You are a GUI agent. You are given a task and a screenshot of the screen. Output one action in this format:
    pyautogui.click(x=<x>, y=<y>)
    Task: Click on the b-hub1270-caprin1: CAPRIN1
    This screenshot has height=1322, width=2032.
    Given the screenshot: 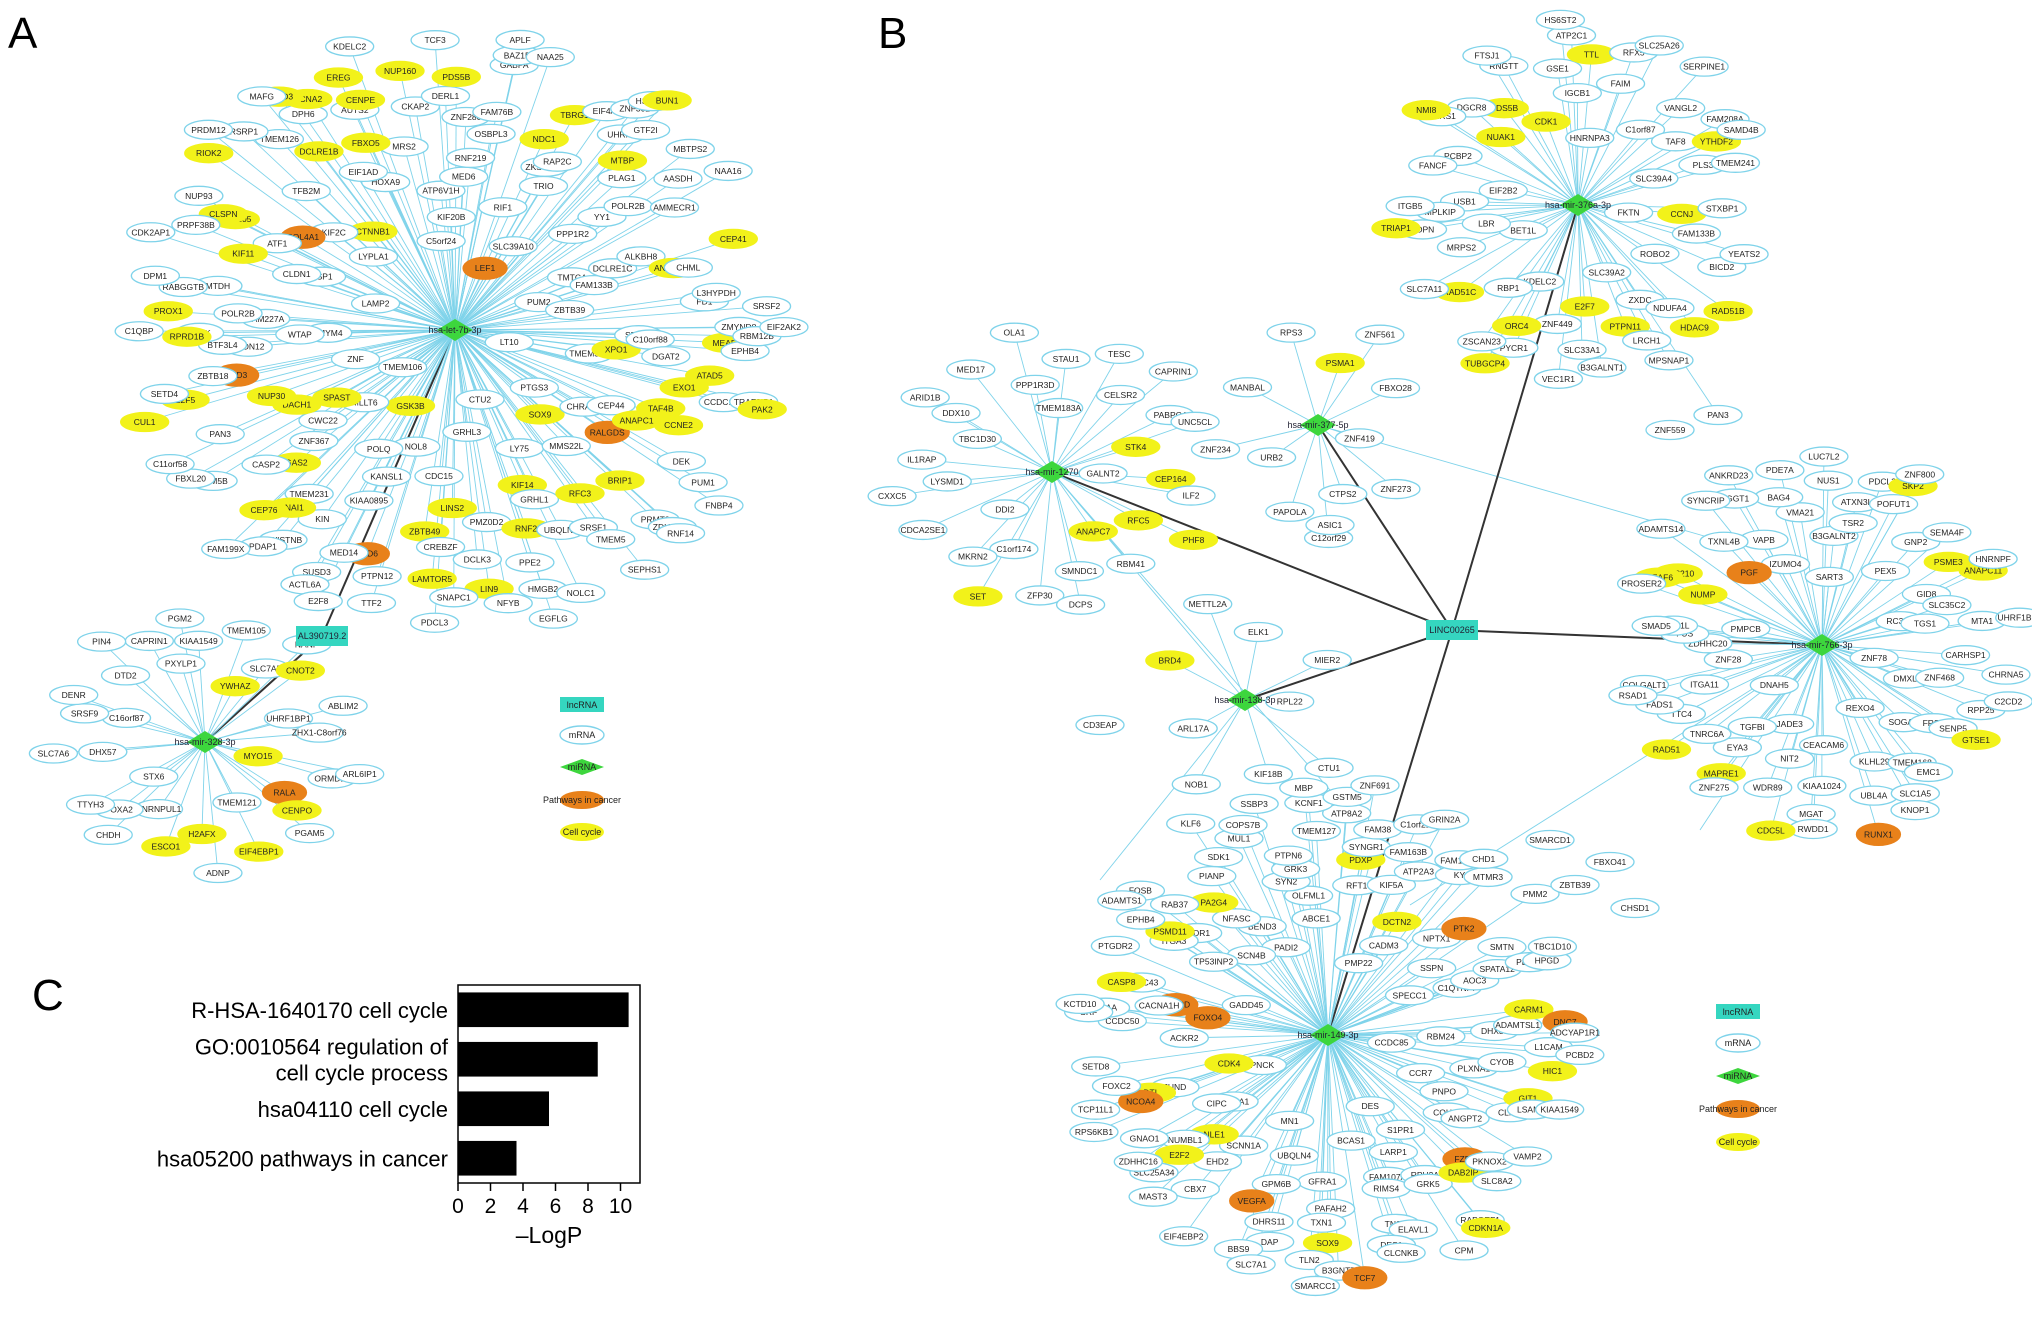 What is the action you would take?
    pyautogui.click(x=1173, y=371)
    